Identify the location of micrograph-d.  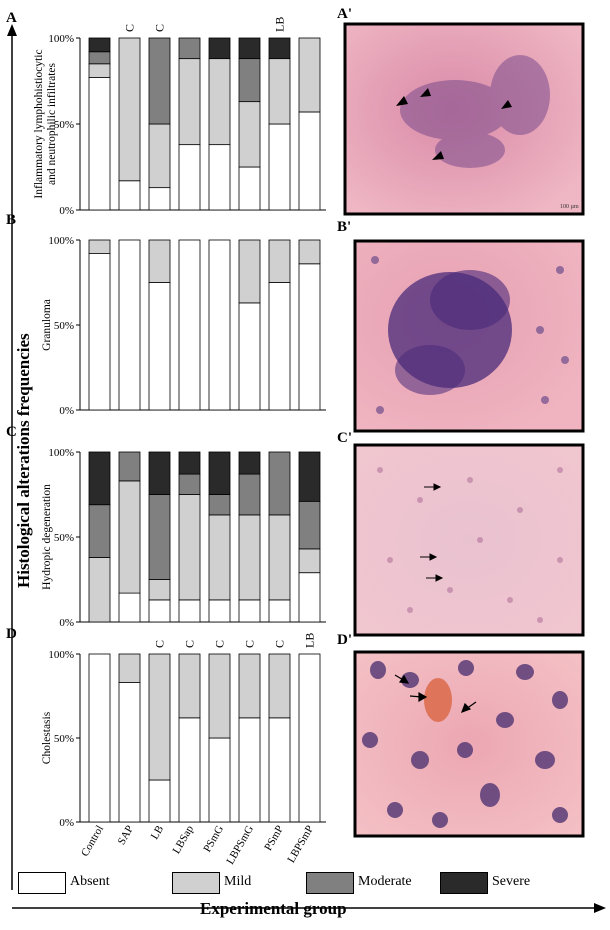
(469, 744).